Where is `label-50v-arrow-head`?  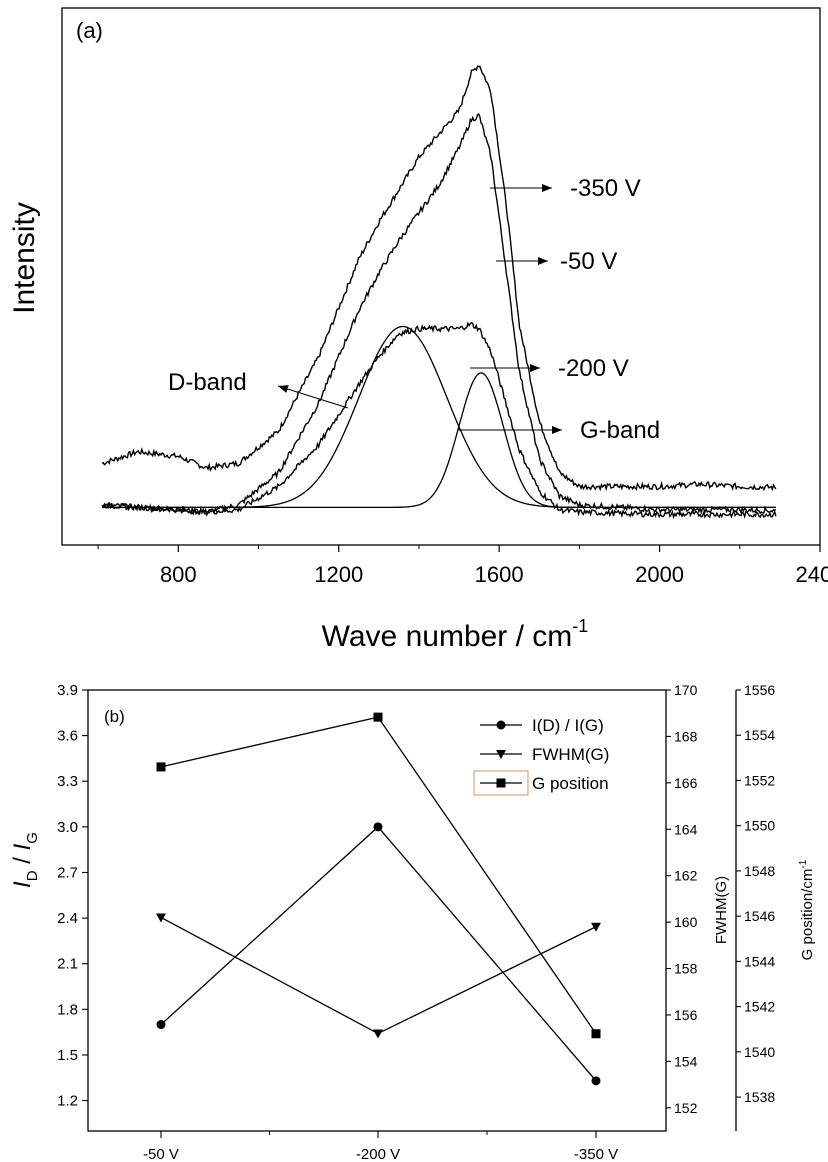 label-50v-arrow-head is located at coordinates (543, 261).